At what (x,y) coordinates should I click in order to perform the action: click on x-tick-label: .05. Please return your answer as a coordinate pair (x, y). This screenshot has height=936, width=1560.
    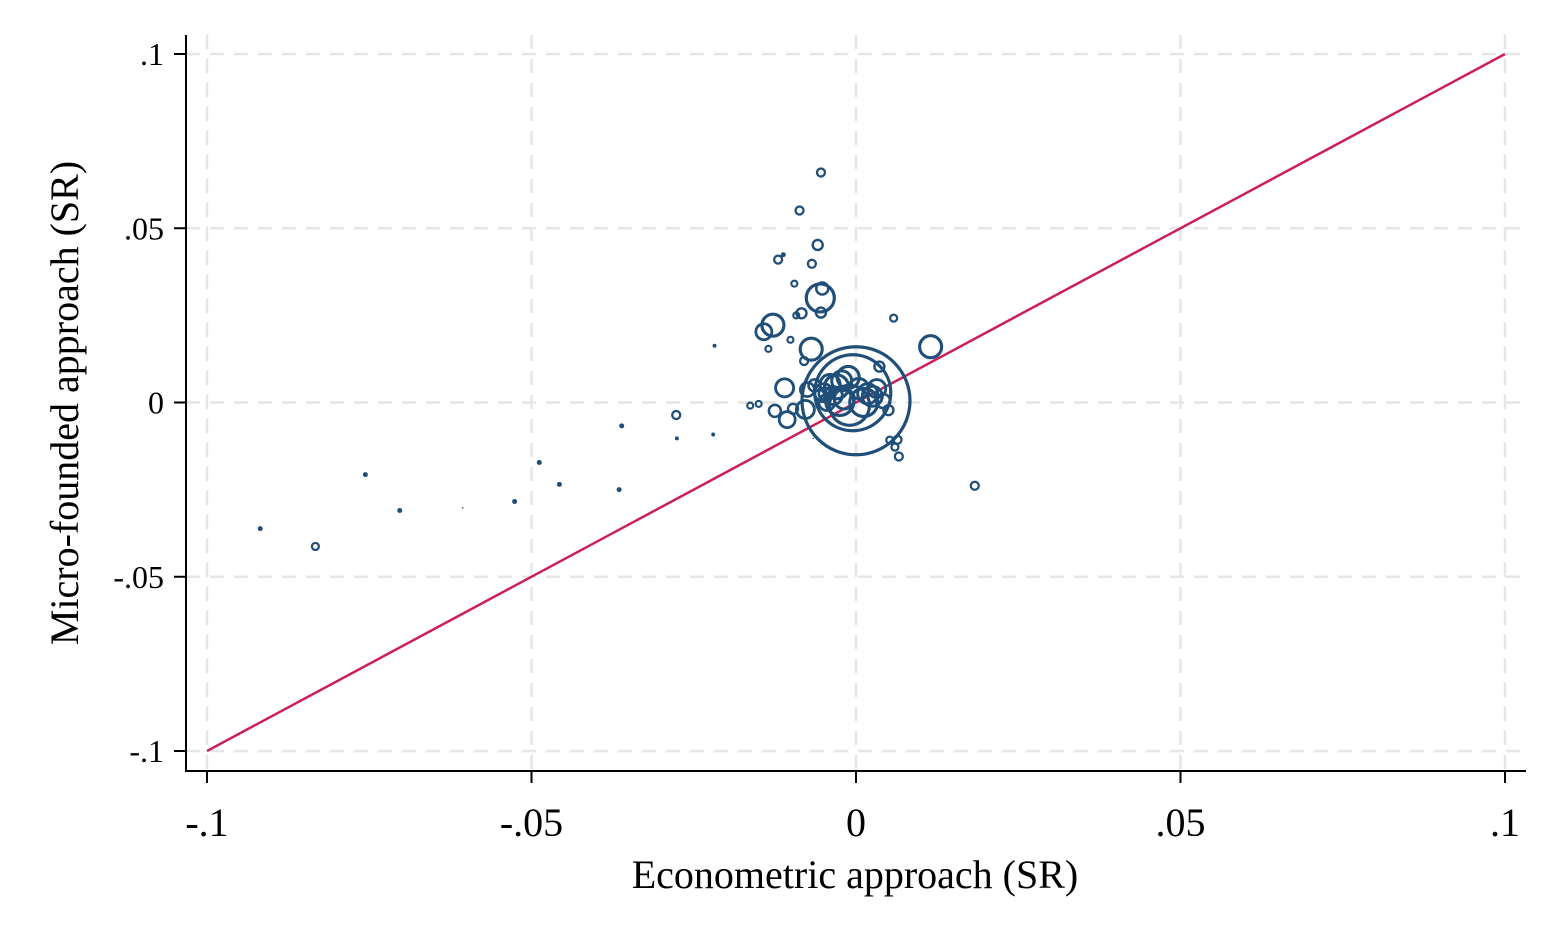
    Looking at the image, I should click on (1181, 822).